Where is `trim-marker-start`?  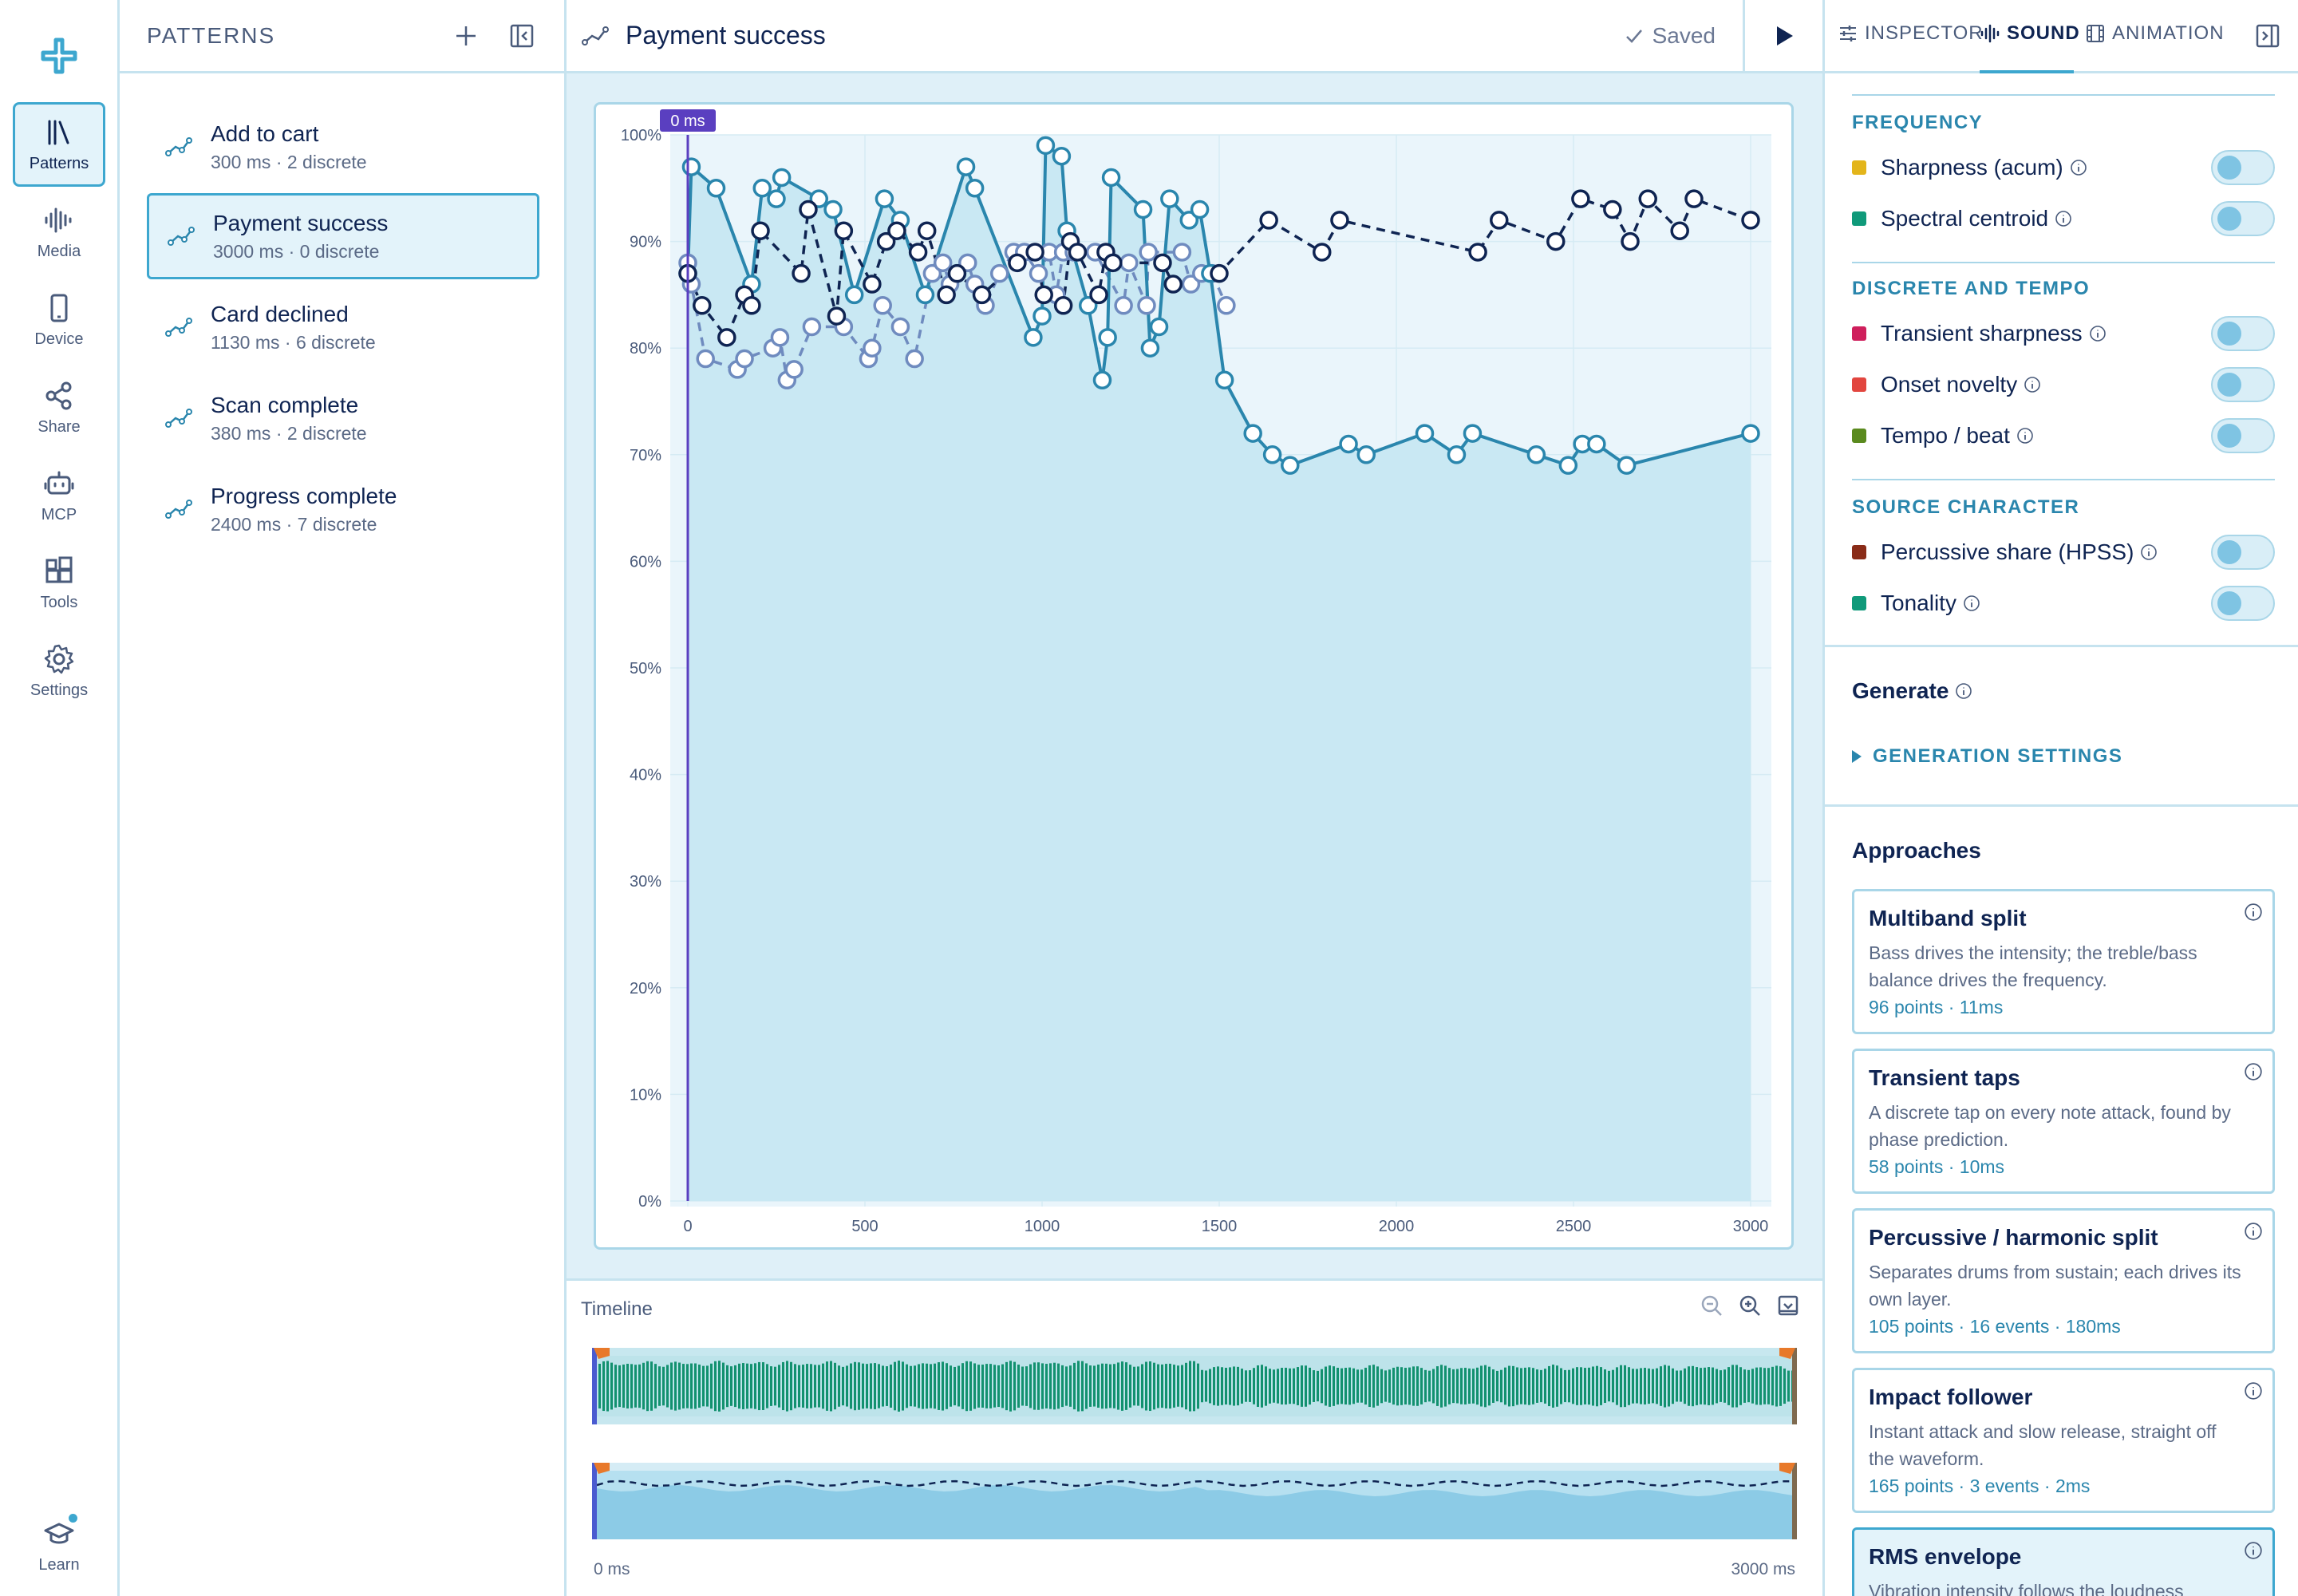 trim-marker-start is located at coordinates (602, 1468).